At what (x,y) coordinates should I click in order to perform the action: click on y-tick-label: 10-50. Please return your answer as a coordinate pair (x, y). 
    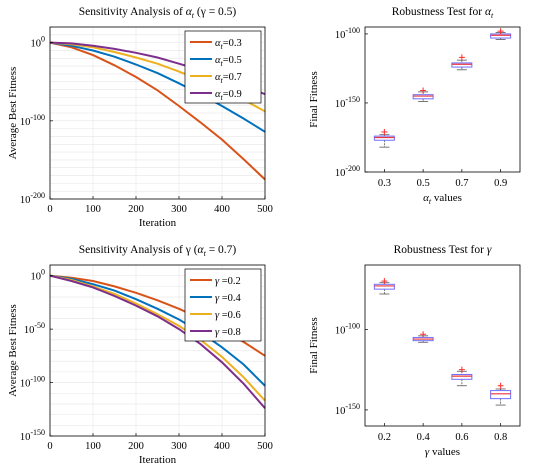
    Looking at the image, I should click on (34, 328).